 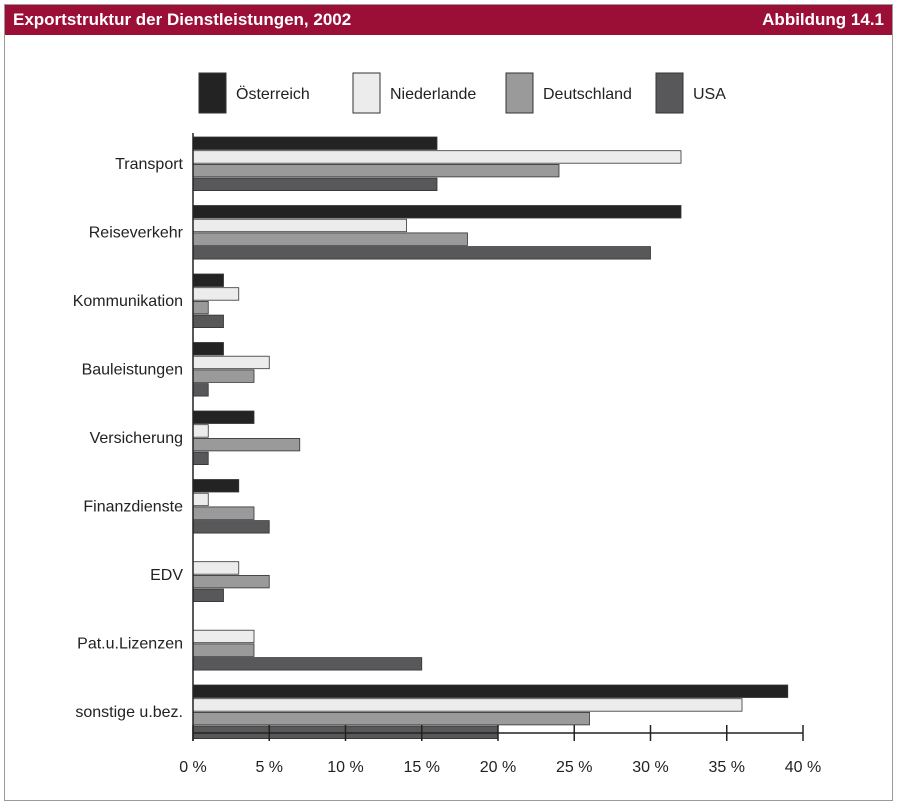 What do you see at coordinates (422, 767) in the screenshot?
I see `x-tick-label-15: 15 %` at bounding box center [422, 767].